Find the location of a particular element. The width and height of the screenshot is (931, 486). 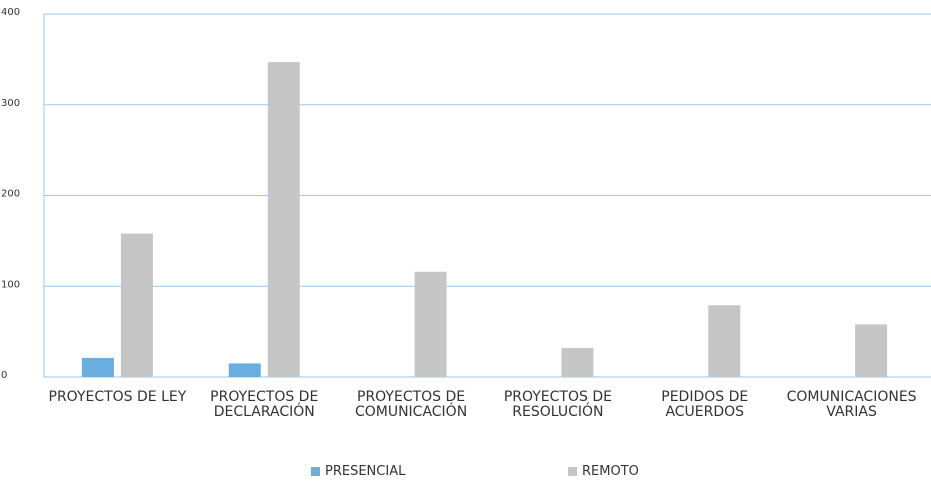

legend-label: REMOTO is located at coordinates (610, 471).